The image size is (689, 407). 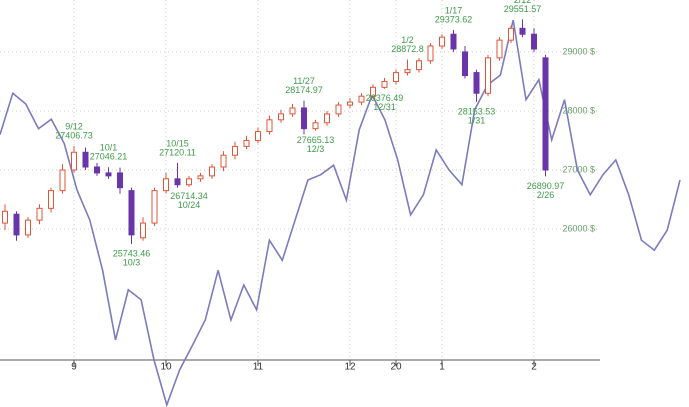 What do you see at coordinates (258, 367) in the screenshot?
I see `x-tick-label: 11` at bounding box center [258, 367].